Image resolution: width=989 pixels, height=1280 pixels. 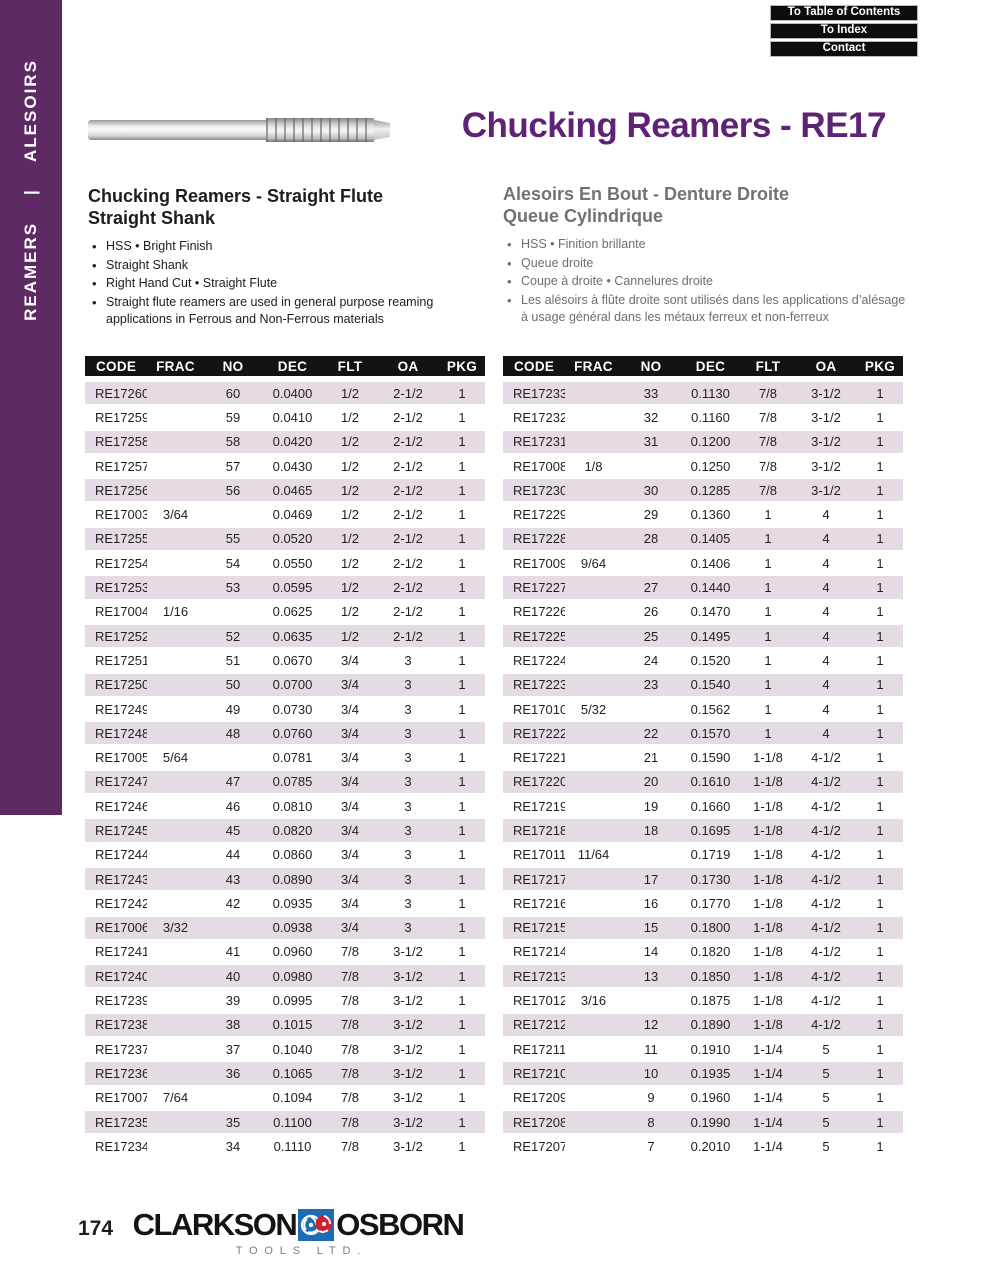 What do you see at coordinates (710, 1074) in the screenshot?
I see `table-cell: 0.1935` at bounding box center [710, 1074].